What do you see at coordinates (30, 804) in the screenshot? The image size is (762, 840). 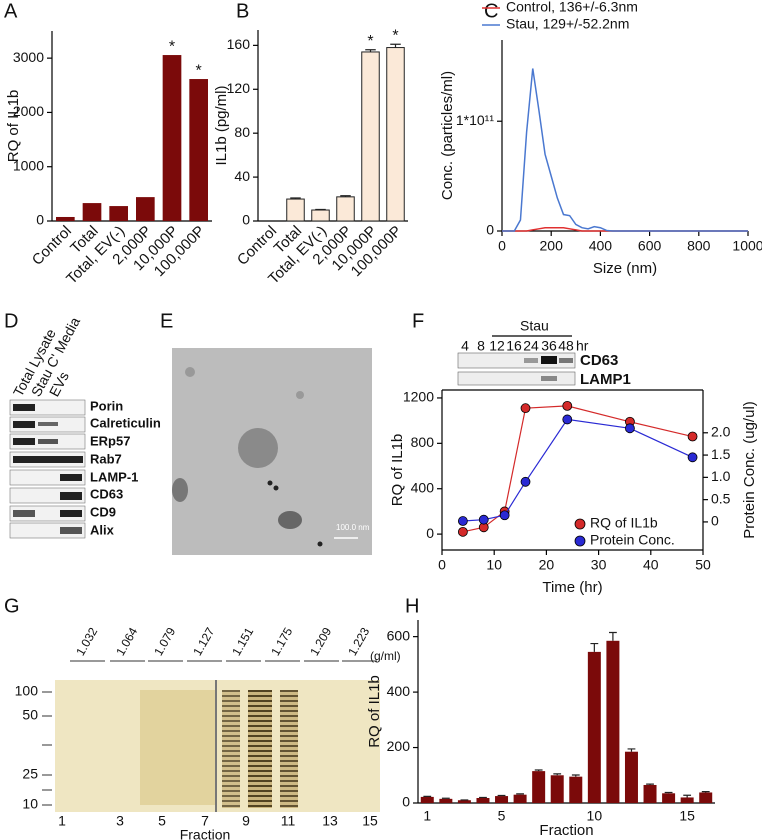 I see `mw-marker: 10` at bounding box center [30, 804].